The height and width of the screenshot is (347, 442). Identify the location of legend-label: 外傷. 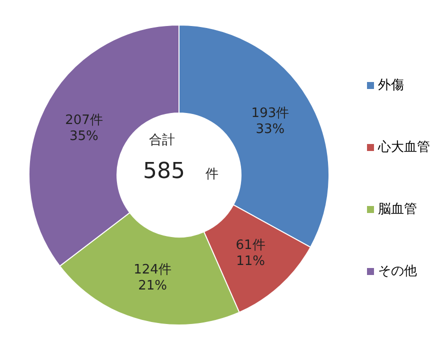
(391, 85).